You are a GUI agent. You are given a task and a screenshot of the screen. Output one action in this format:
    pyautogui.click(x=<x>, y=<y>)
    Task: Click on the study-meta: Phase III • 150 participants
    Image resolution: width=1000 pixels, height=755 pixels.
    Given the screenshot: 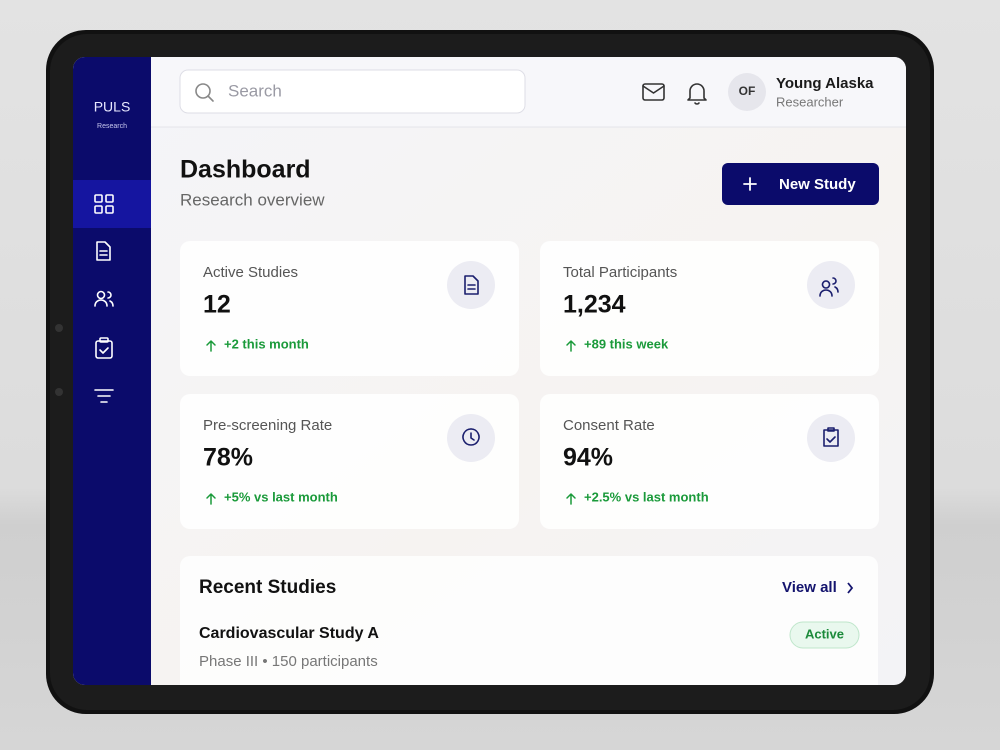 What is the action you would take?
    pyautogui.click(x=288, y=661)
    